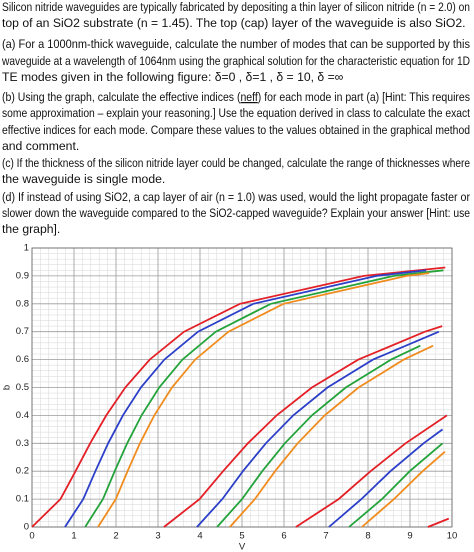  Describe the element at coordinates (22, 415) in the screenshot. I see `y-tick-label: 0.4` at that location.